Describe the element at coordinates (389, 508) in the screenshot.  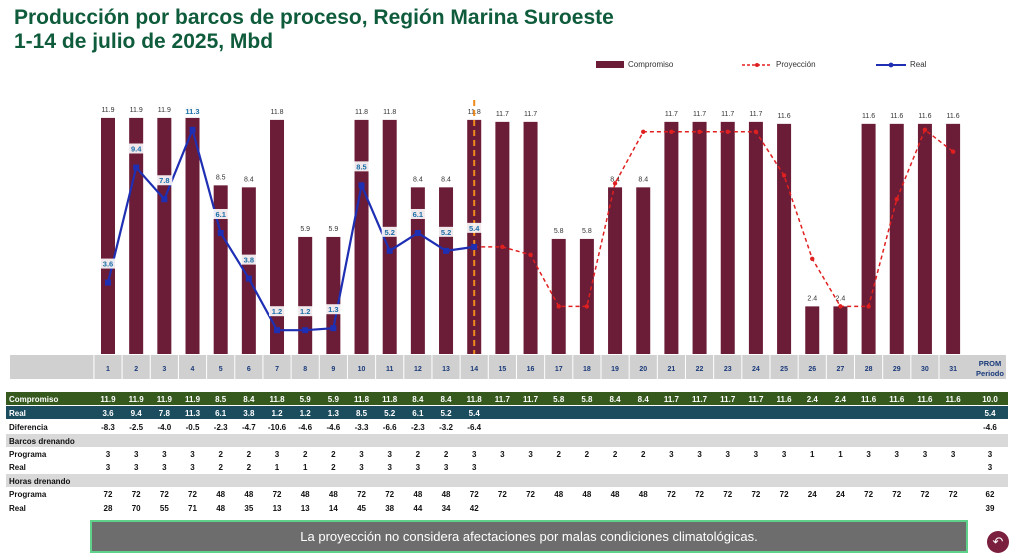
I see `table-cell-8-11: 38` at that location.